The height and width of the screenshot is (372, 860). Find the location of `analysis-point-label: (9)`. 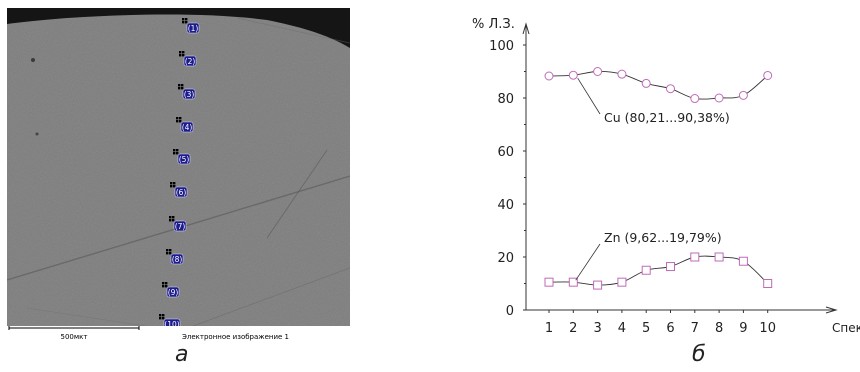

analysis-point-label: (9) is located at coordinates (173, 292).